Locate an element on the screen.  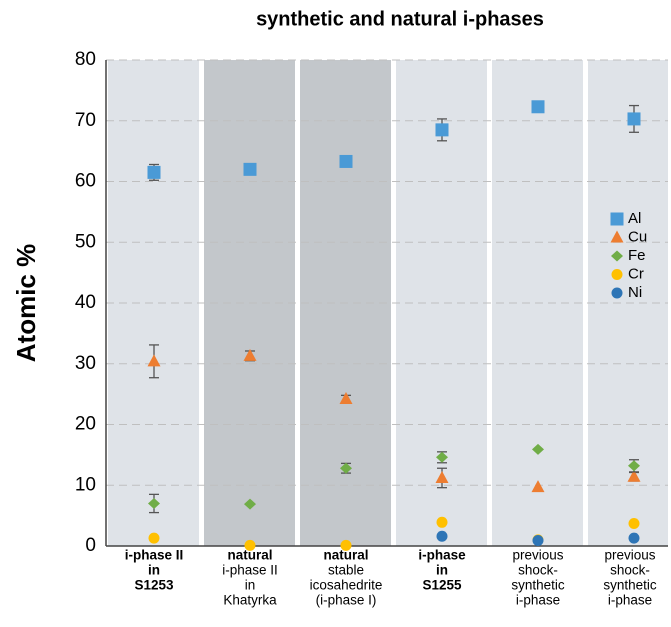
y-tick-label: 70 is located at coordinates (85, 120).